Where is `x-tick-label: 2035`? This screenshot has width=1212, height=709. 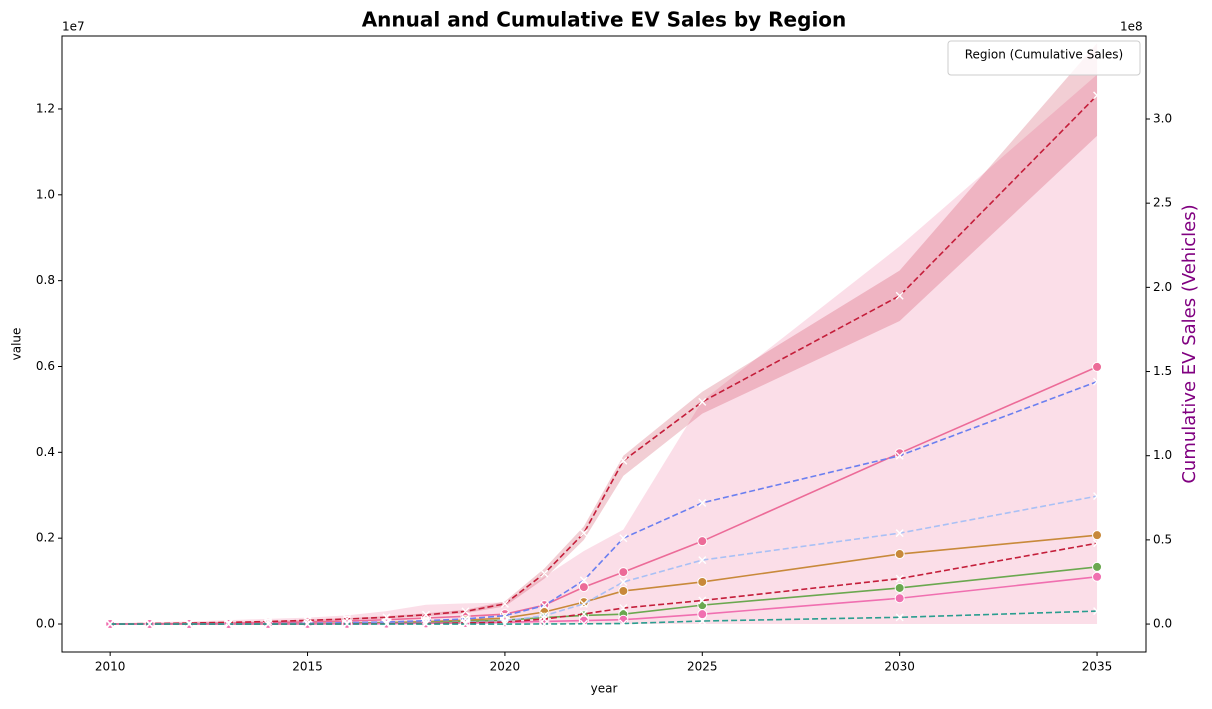 x-tick-label: 2035 is located at coordinates (1097, 667).